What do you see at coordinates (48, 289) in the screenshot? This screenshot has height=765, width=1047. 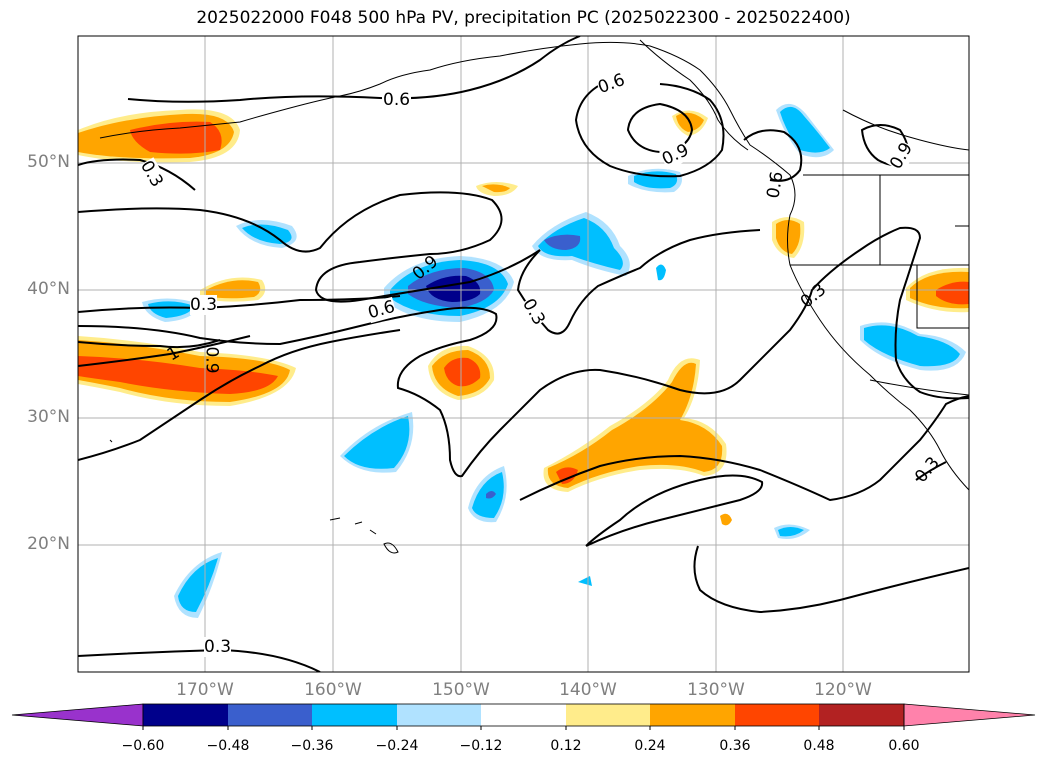 I see `lat-label-40n: 40°N` at bounding box center [48, 289].